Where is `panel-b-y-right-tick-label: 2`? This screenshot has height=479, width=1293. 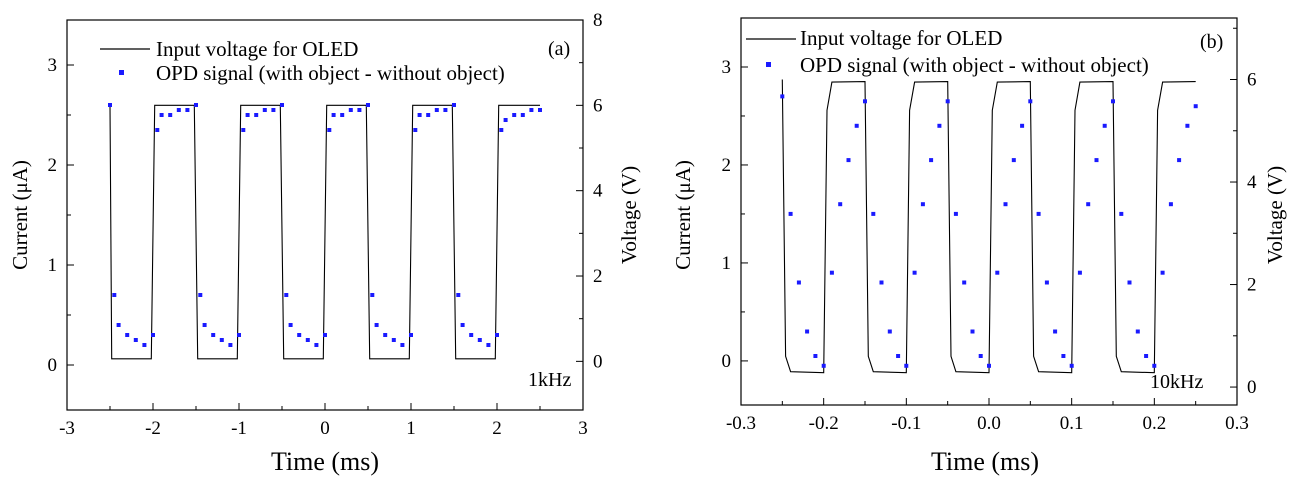
panel-b-y-right-tick-label: 2 is located at coordinates (1252, 285).